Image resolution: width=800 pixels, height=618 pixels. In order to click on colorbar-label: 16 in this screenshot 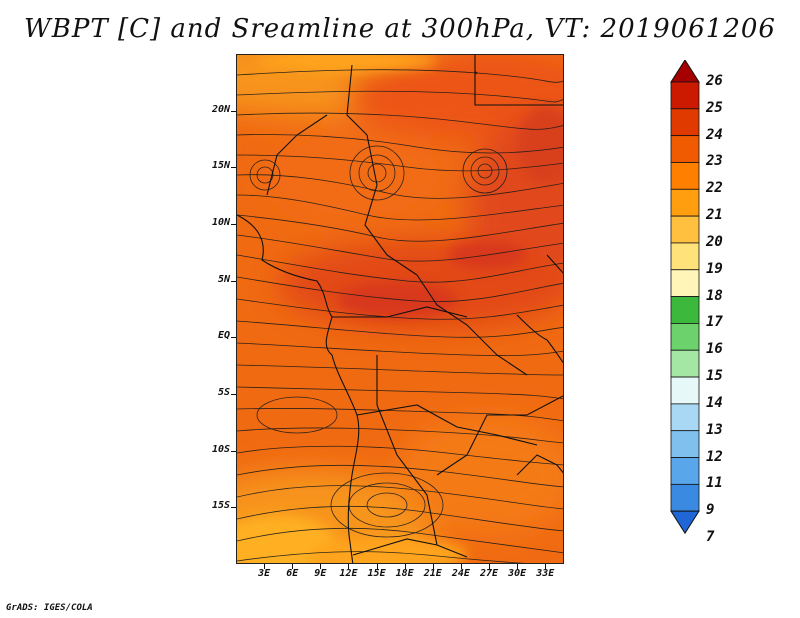, I will do `click(714, 349)`.